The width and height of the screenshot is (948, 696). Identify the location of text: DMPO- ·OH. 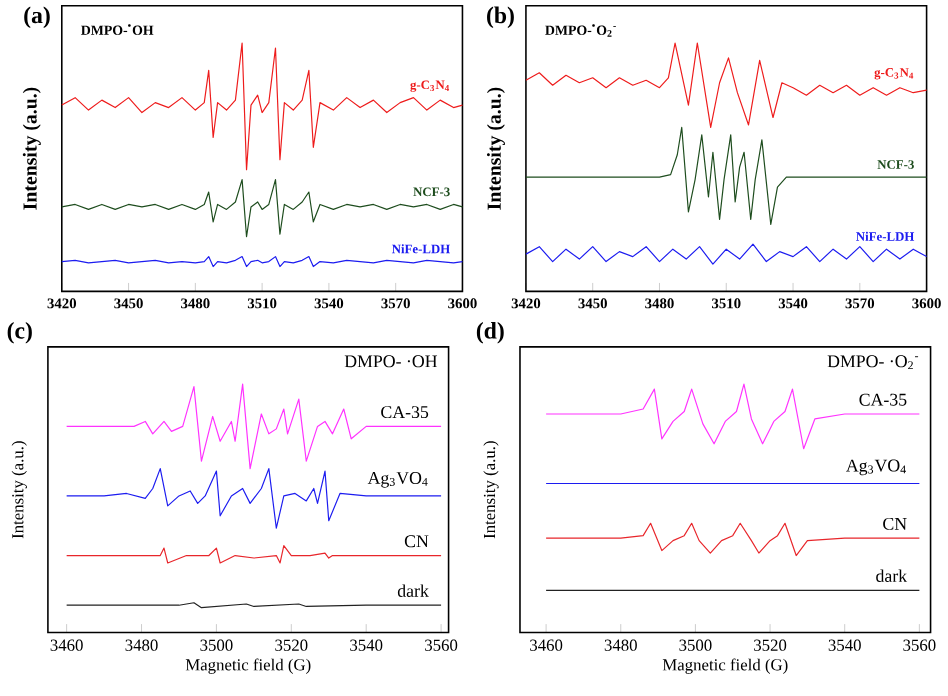
(391, 361).